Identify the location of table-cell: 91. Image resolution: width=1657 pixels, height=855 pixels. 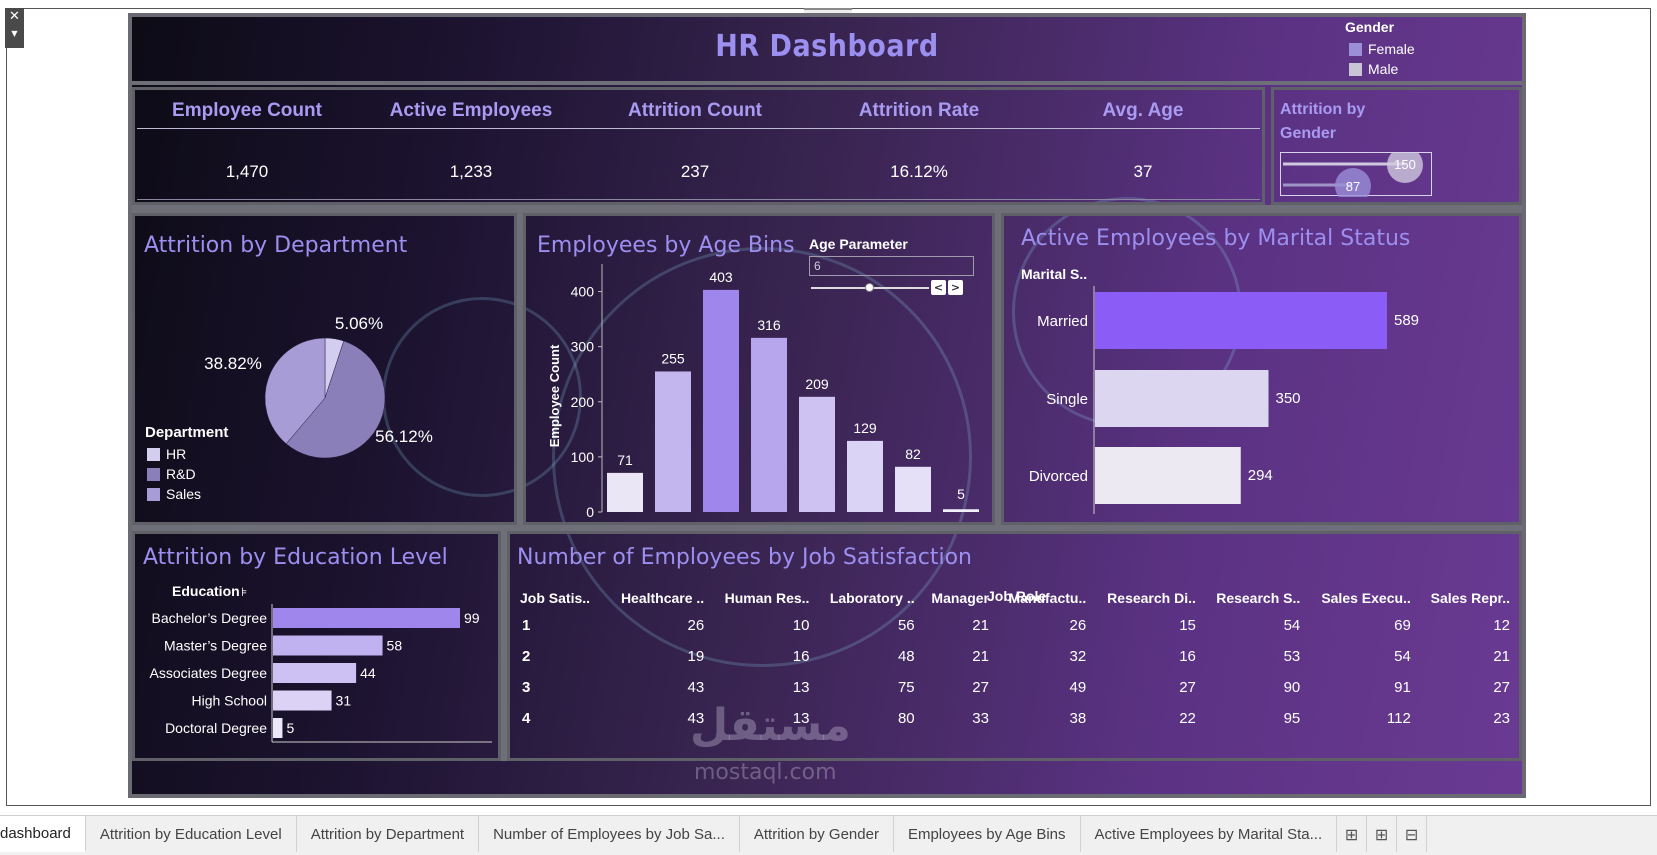
(1402, 687).